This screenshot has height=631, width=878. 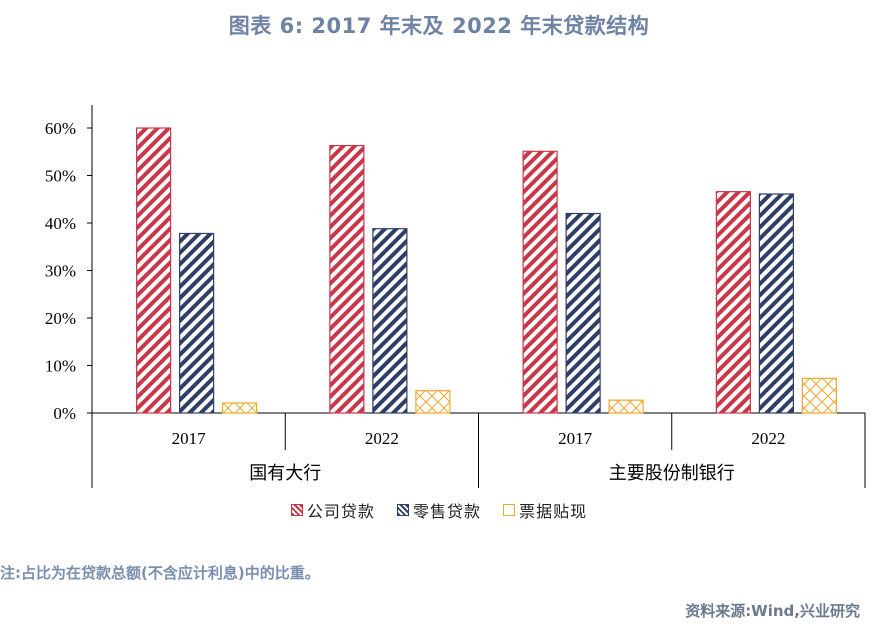 I want to click on x-group-label: 主要股份制银行, so click(x=672, y=473).